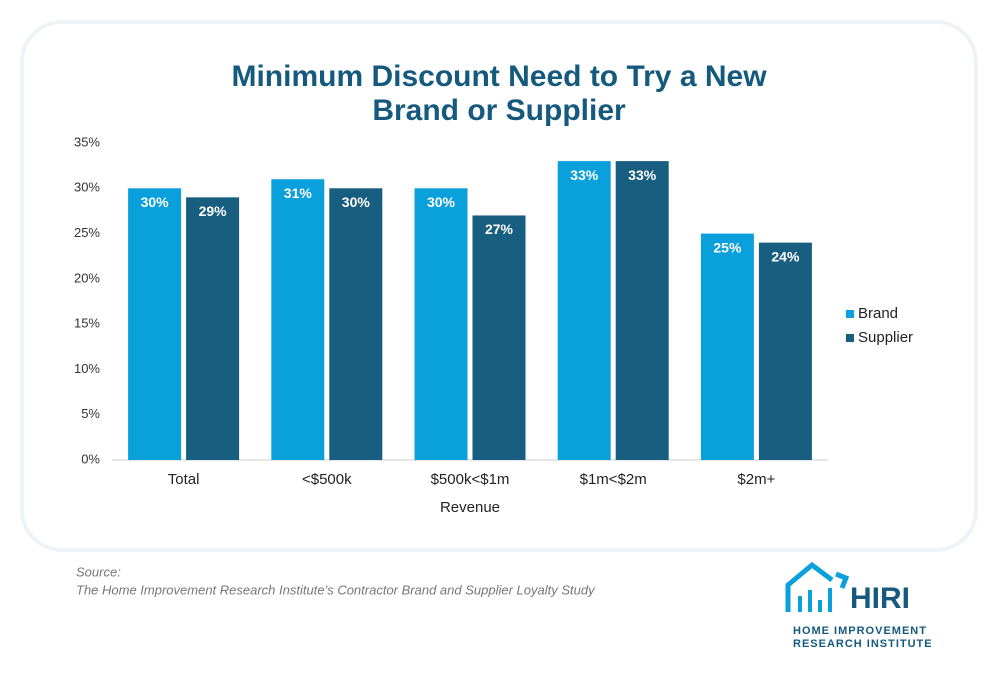  What do you see at coordinates (817, 586) in the screenshot?
I see `logo-icon` at bounding box center [817, 586].